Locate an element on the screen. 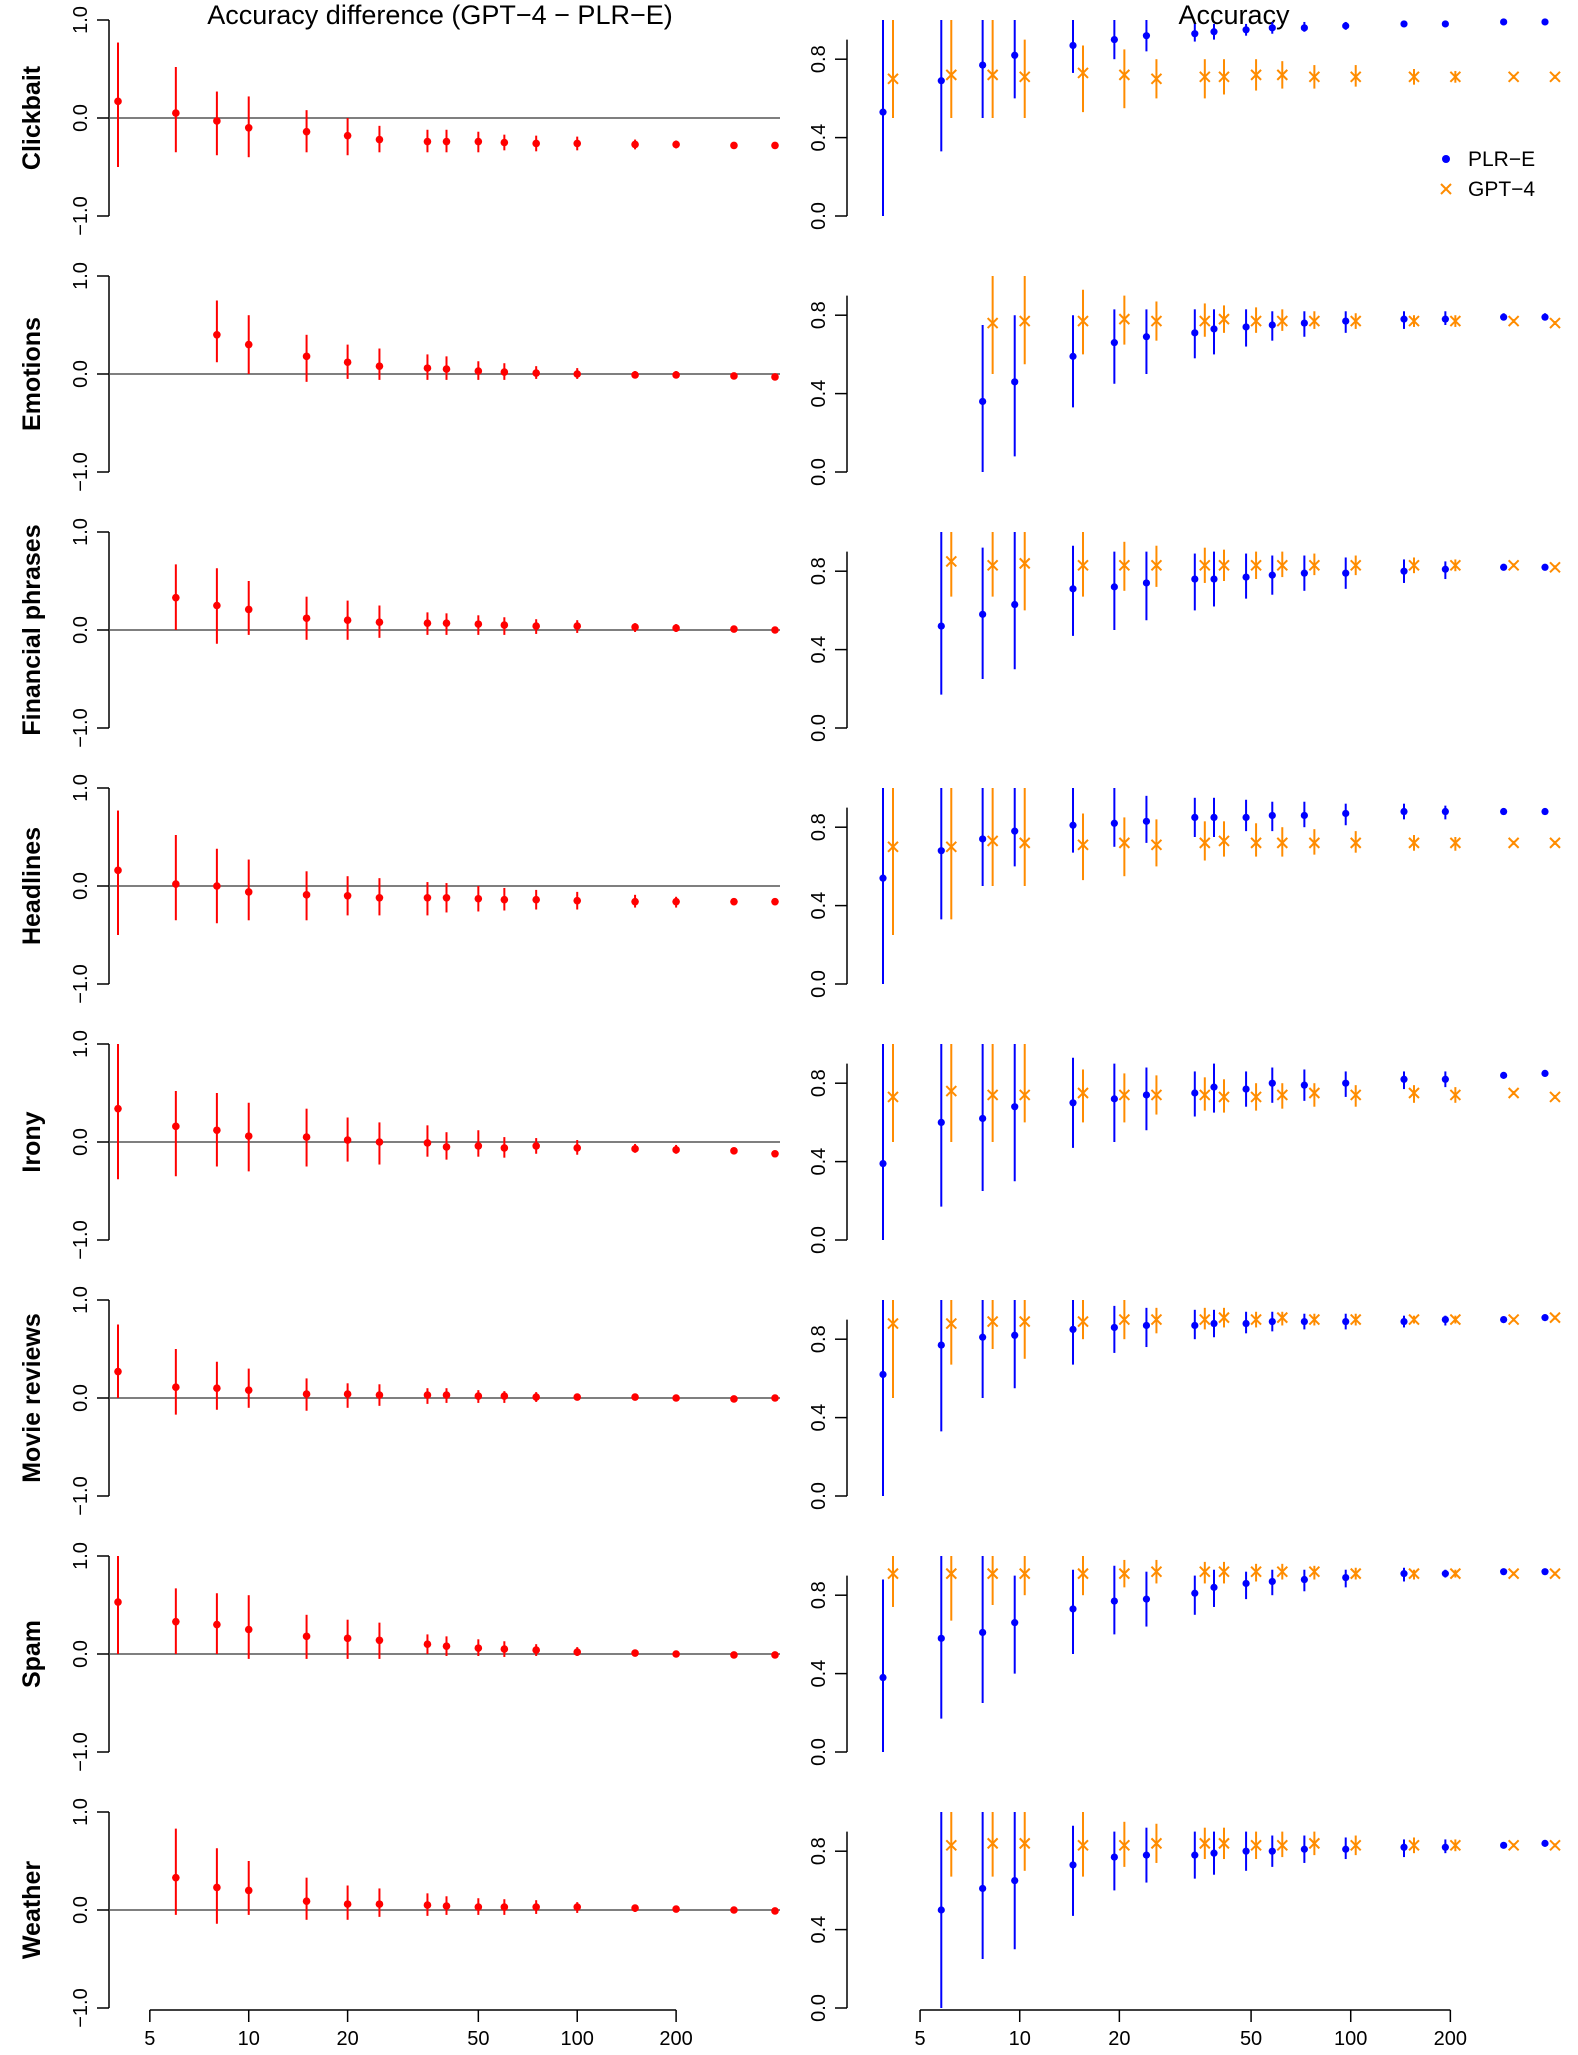 This screenshot has height=2055, width=1578. row-label: Spam is located at coordinates (32, 1654).